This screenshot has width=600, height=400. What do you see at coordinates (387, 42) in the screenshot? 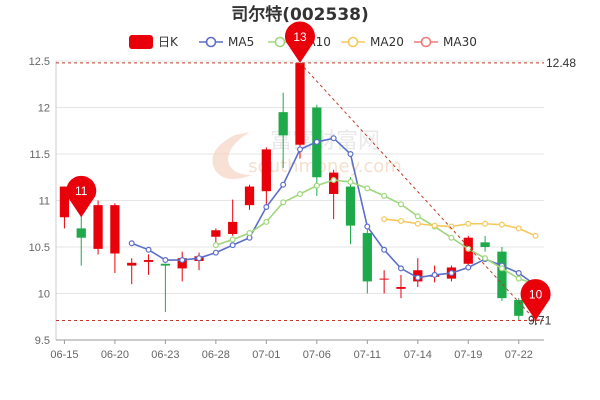
I see `legend-label: MA20` at bounding box center [387, 42].